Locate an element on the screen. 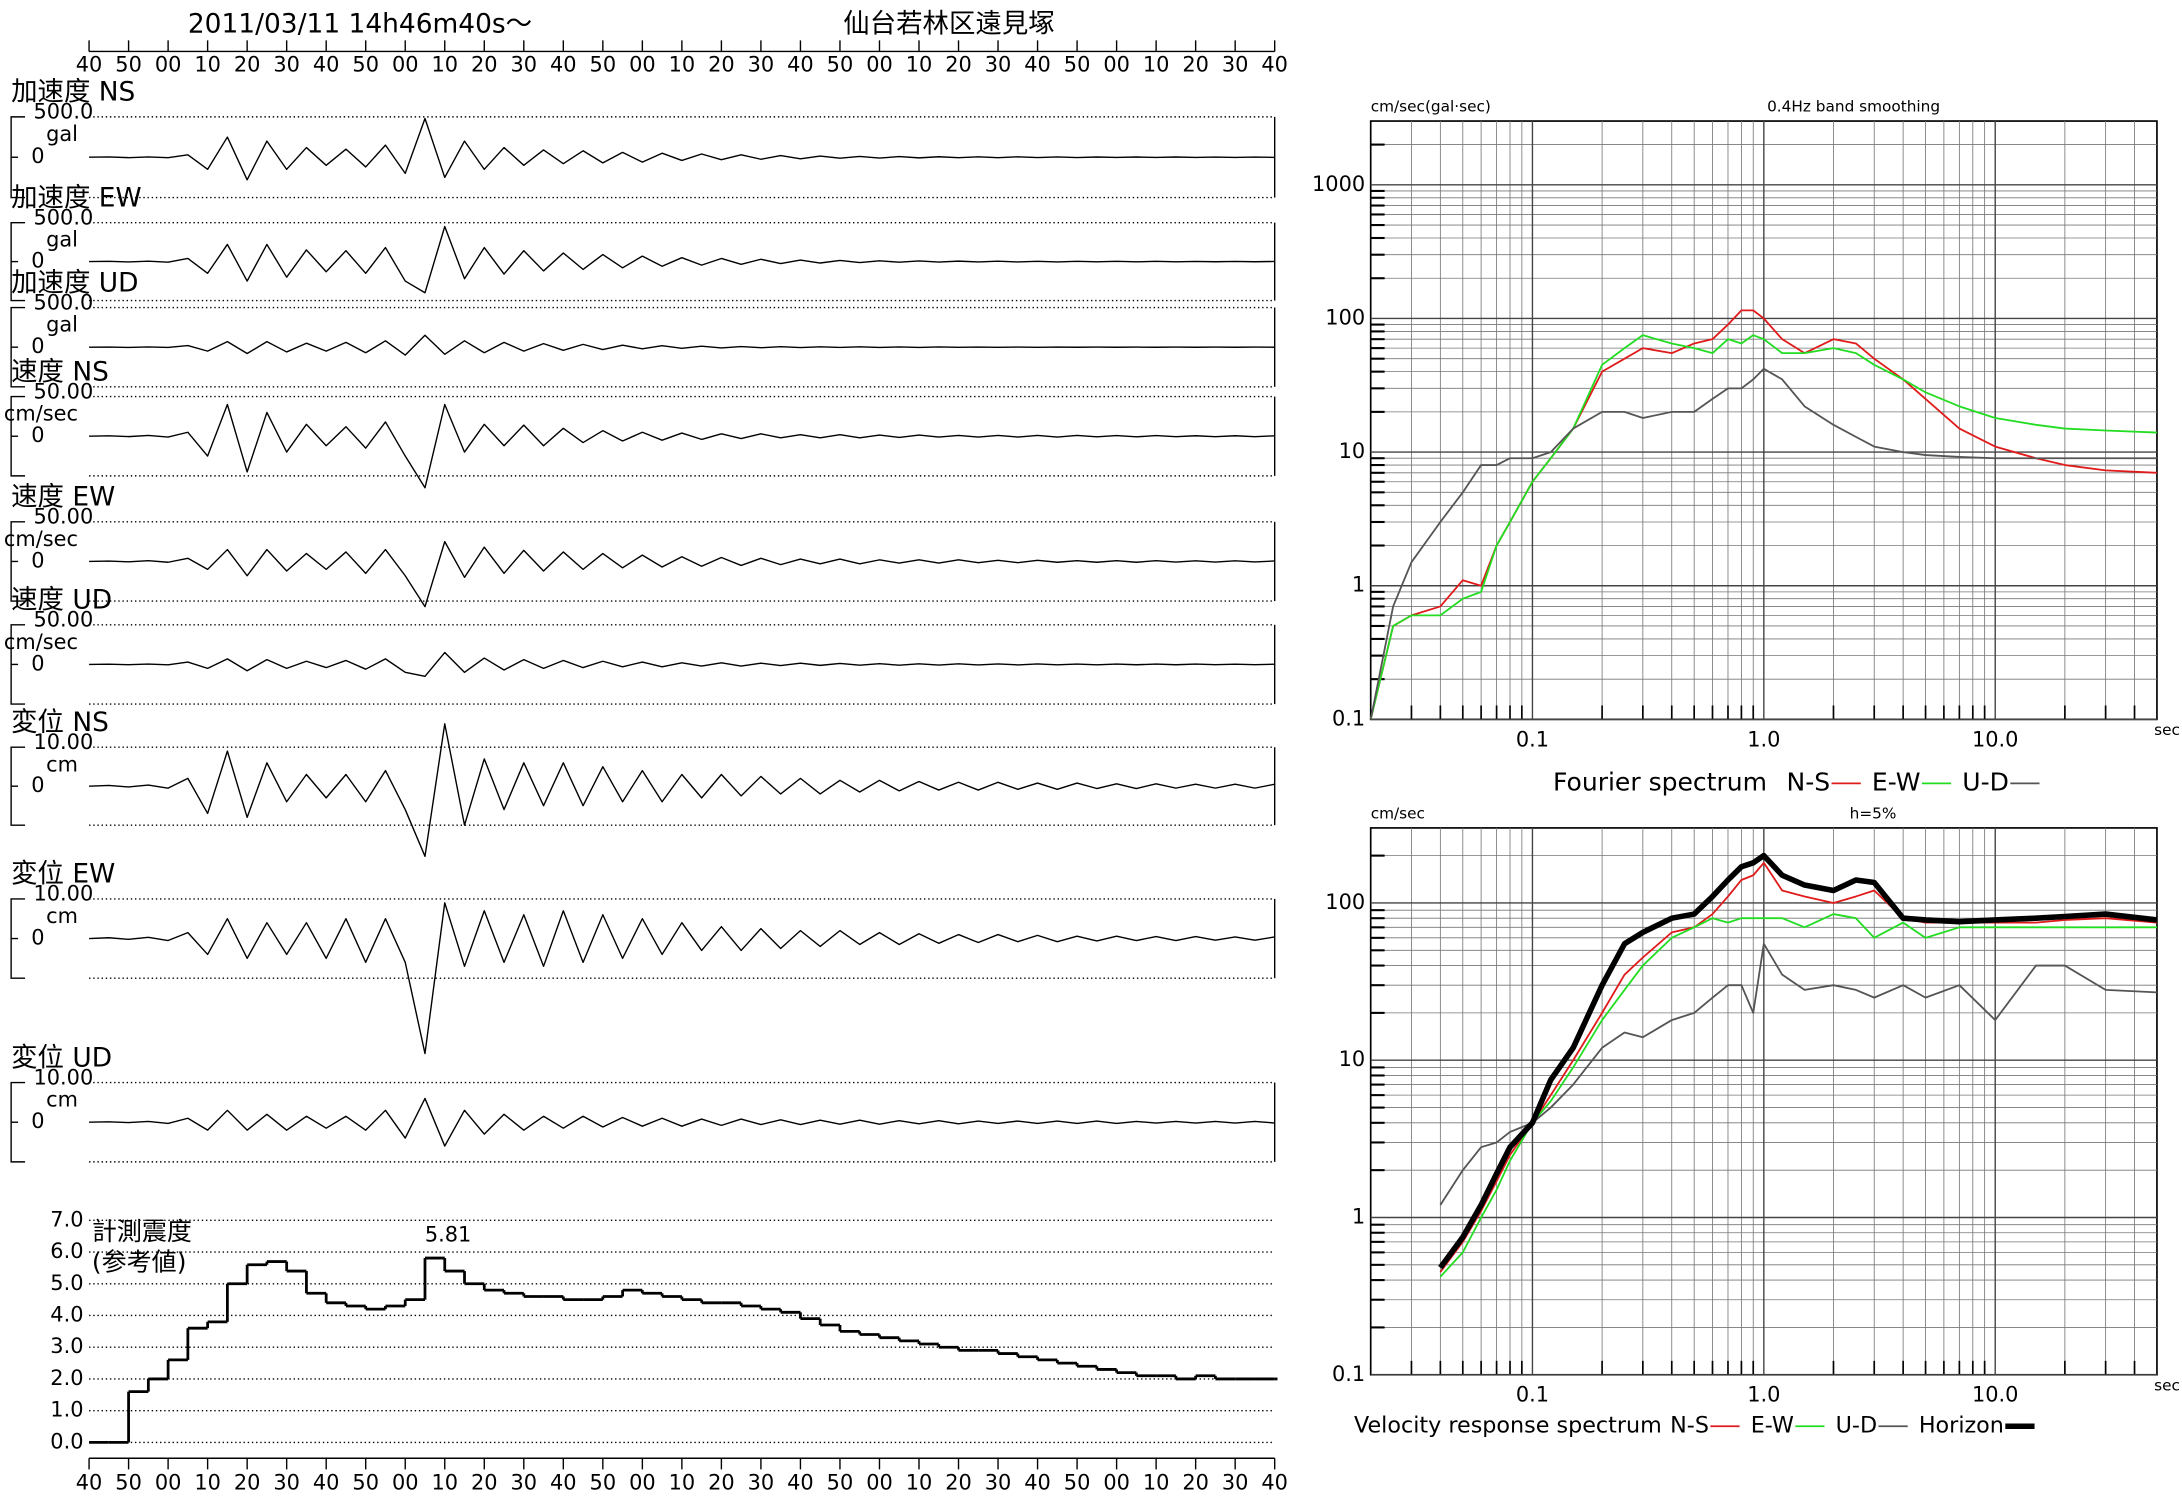 This screenshot has height=1500, width=2182. subtitle: 0.4Hz band smoothing is located at coordinates (1853, 107).